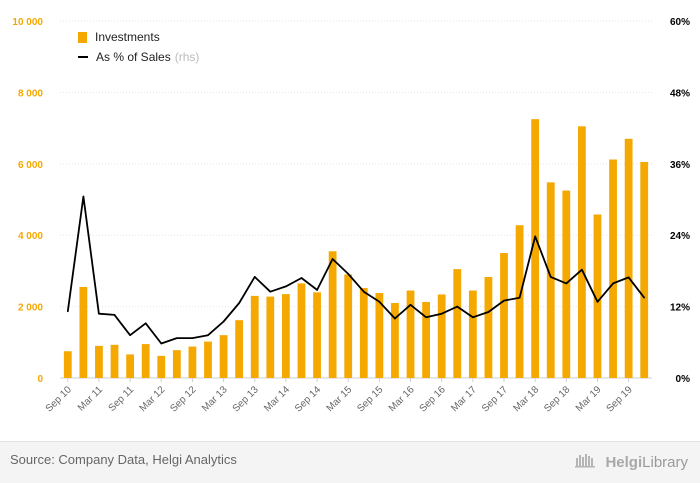  I want to click on x-tick-label: Mar 18, so click(526, 399).